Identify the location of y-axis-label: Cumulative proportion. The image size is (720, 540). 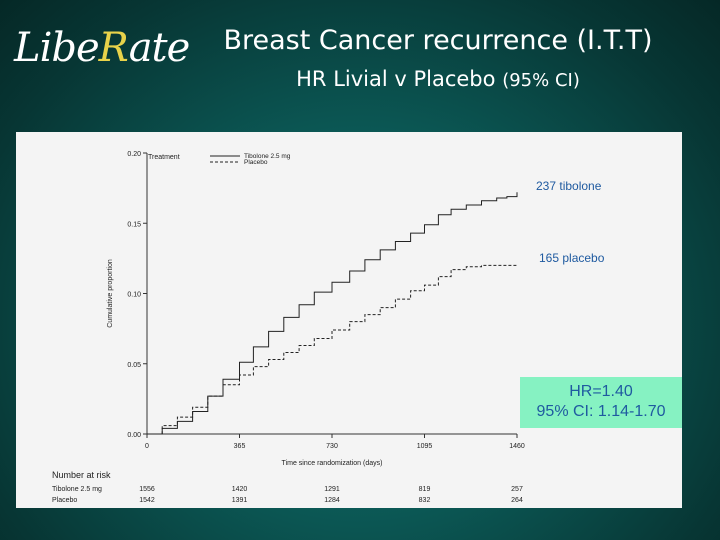
(110, 293).